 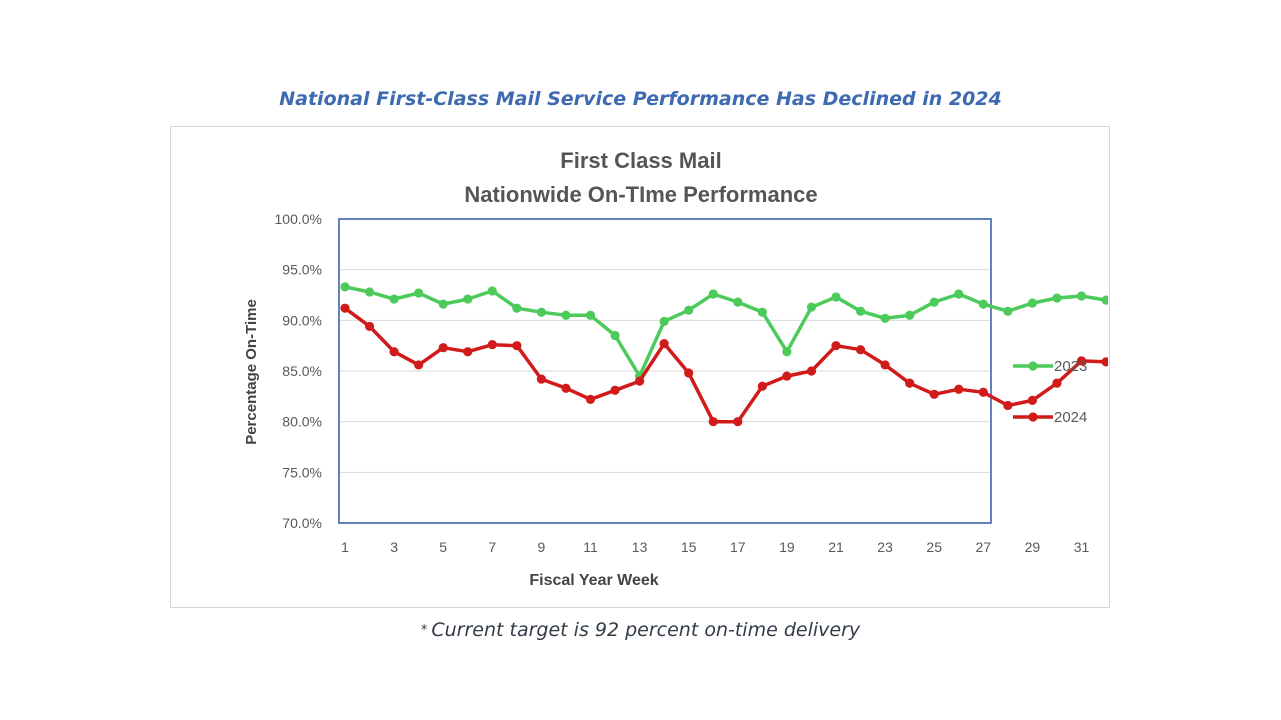 What do you see at coordinates (542, 547) in the screenshot?
I see `x-tick-label: 9` at bounding box center [542, 547].